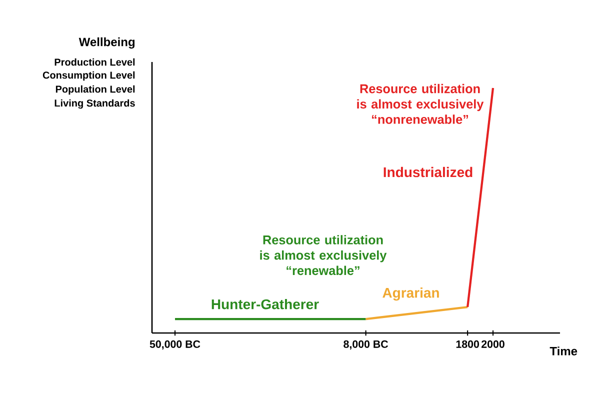 The width and height of the screenshot is (616, 393). What do you see at coordinates (175, 345) in the screenshot?
I see `x-tick-label: 50,000 BC` at bounding box center [175, 345].